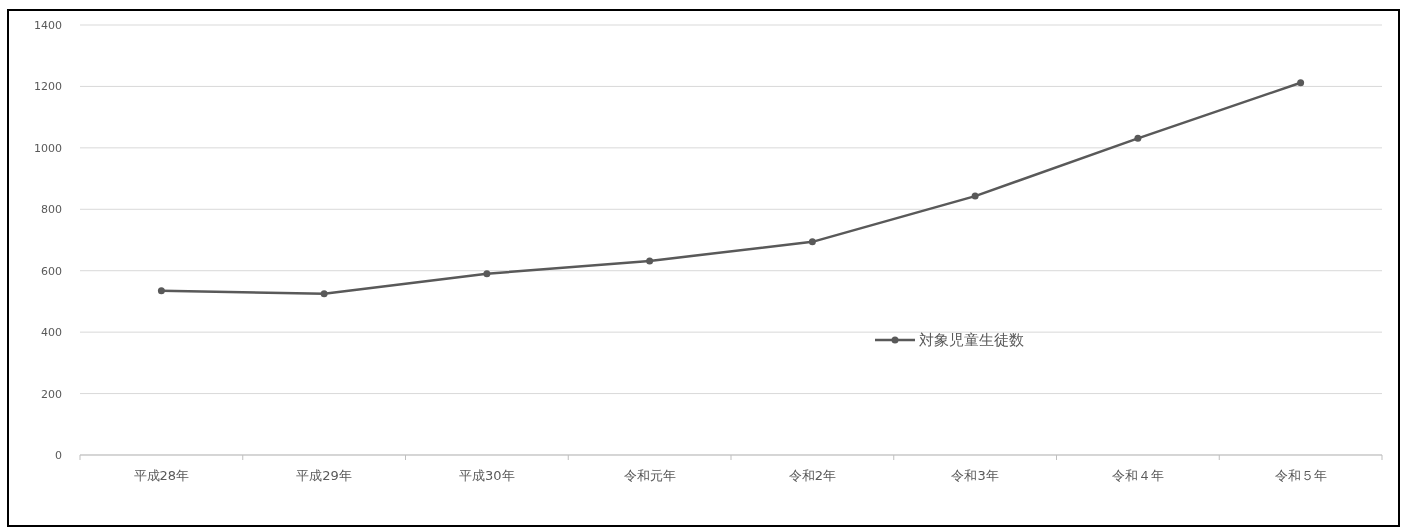  Describe the element at coordinates (58, 455) in the screenshot. I see `y-tick-label: 0` at that location.